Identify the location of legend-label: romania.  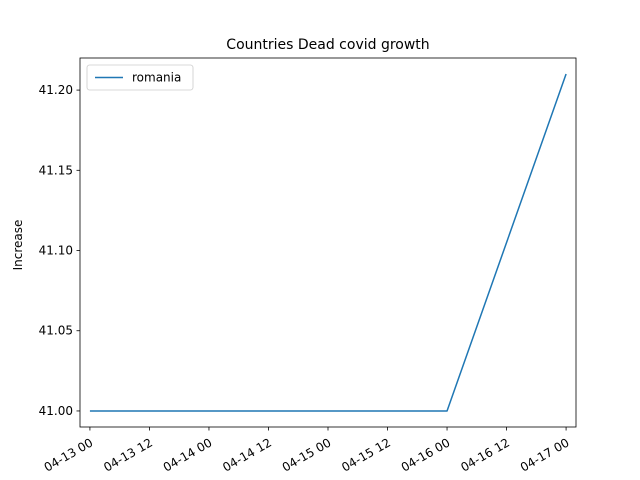
(156, 78).